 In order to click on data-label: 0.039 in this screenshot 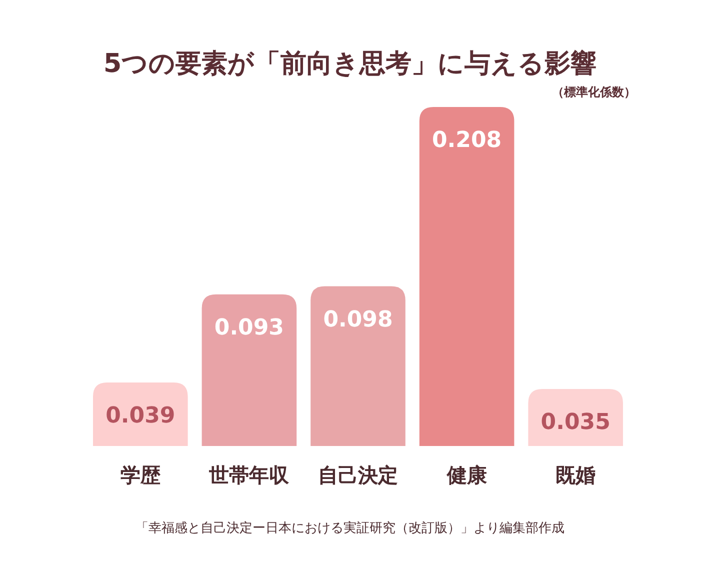, I will do `click(141, 415)`.